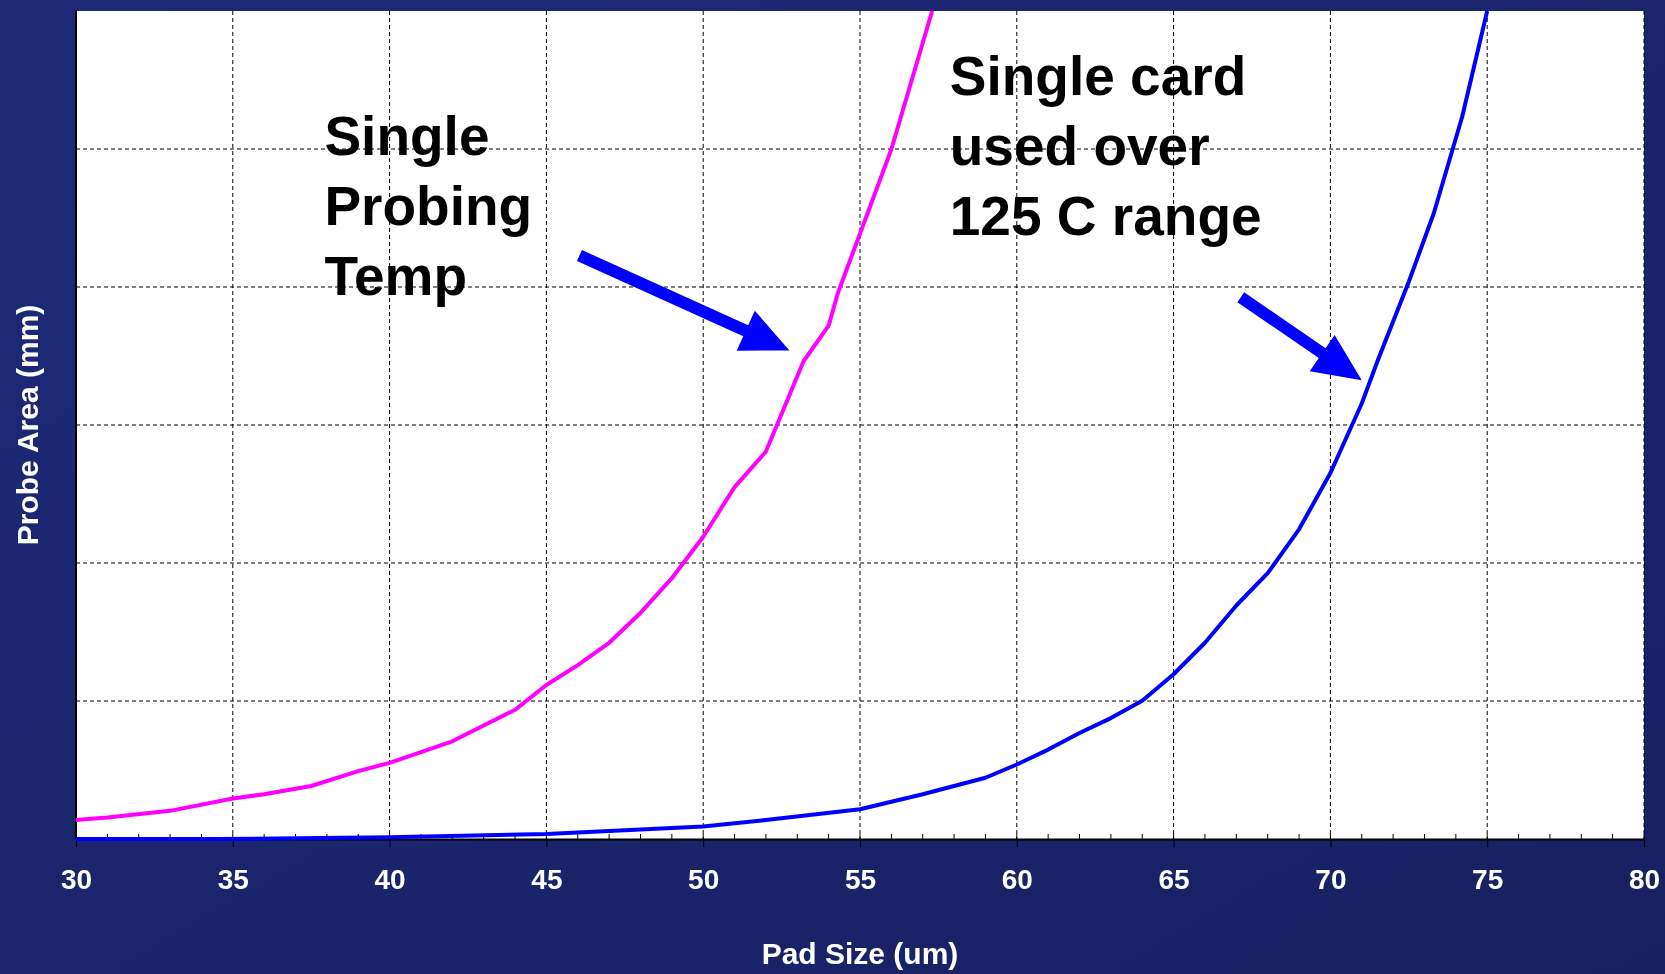 The image size is (1665, 974). I want to click on x-tick-label: 35, so click(233, 879).